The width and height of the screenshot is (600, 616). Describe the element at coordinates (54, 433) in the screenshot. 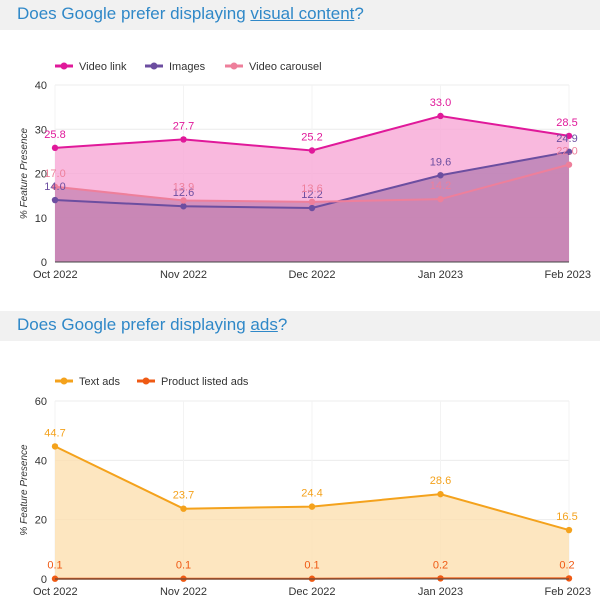

I see `data-label: 44.7` at that location.